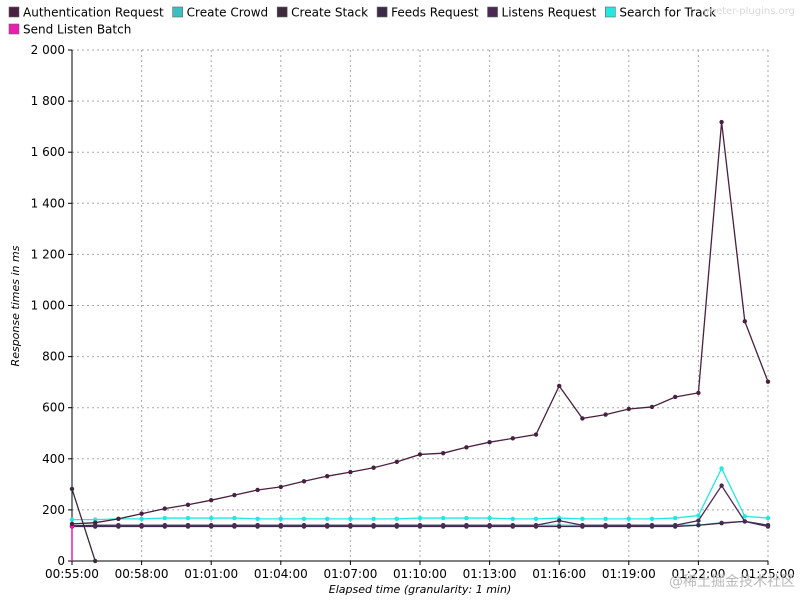 The image size is (800, 600). I want to click on x-tick-label: 01:10:00, so click(420, 574).